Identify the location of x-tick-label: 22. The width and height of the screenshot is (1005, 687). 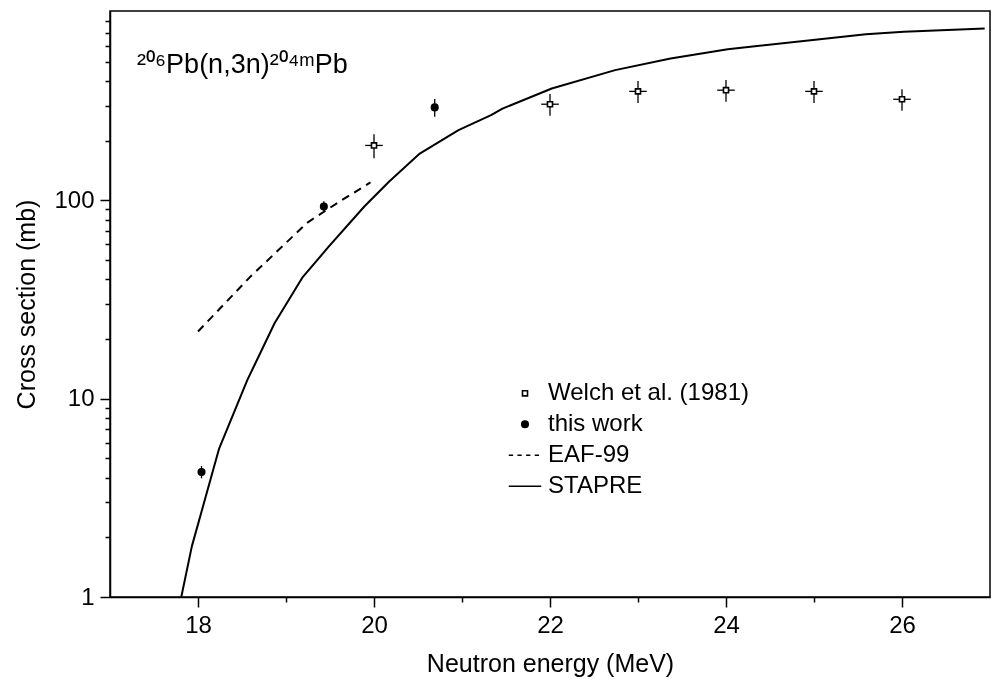
(550, 624).